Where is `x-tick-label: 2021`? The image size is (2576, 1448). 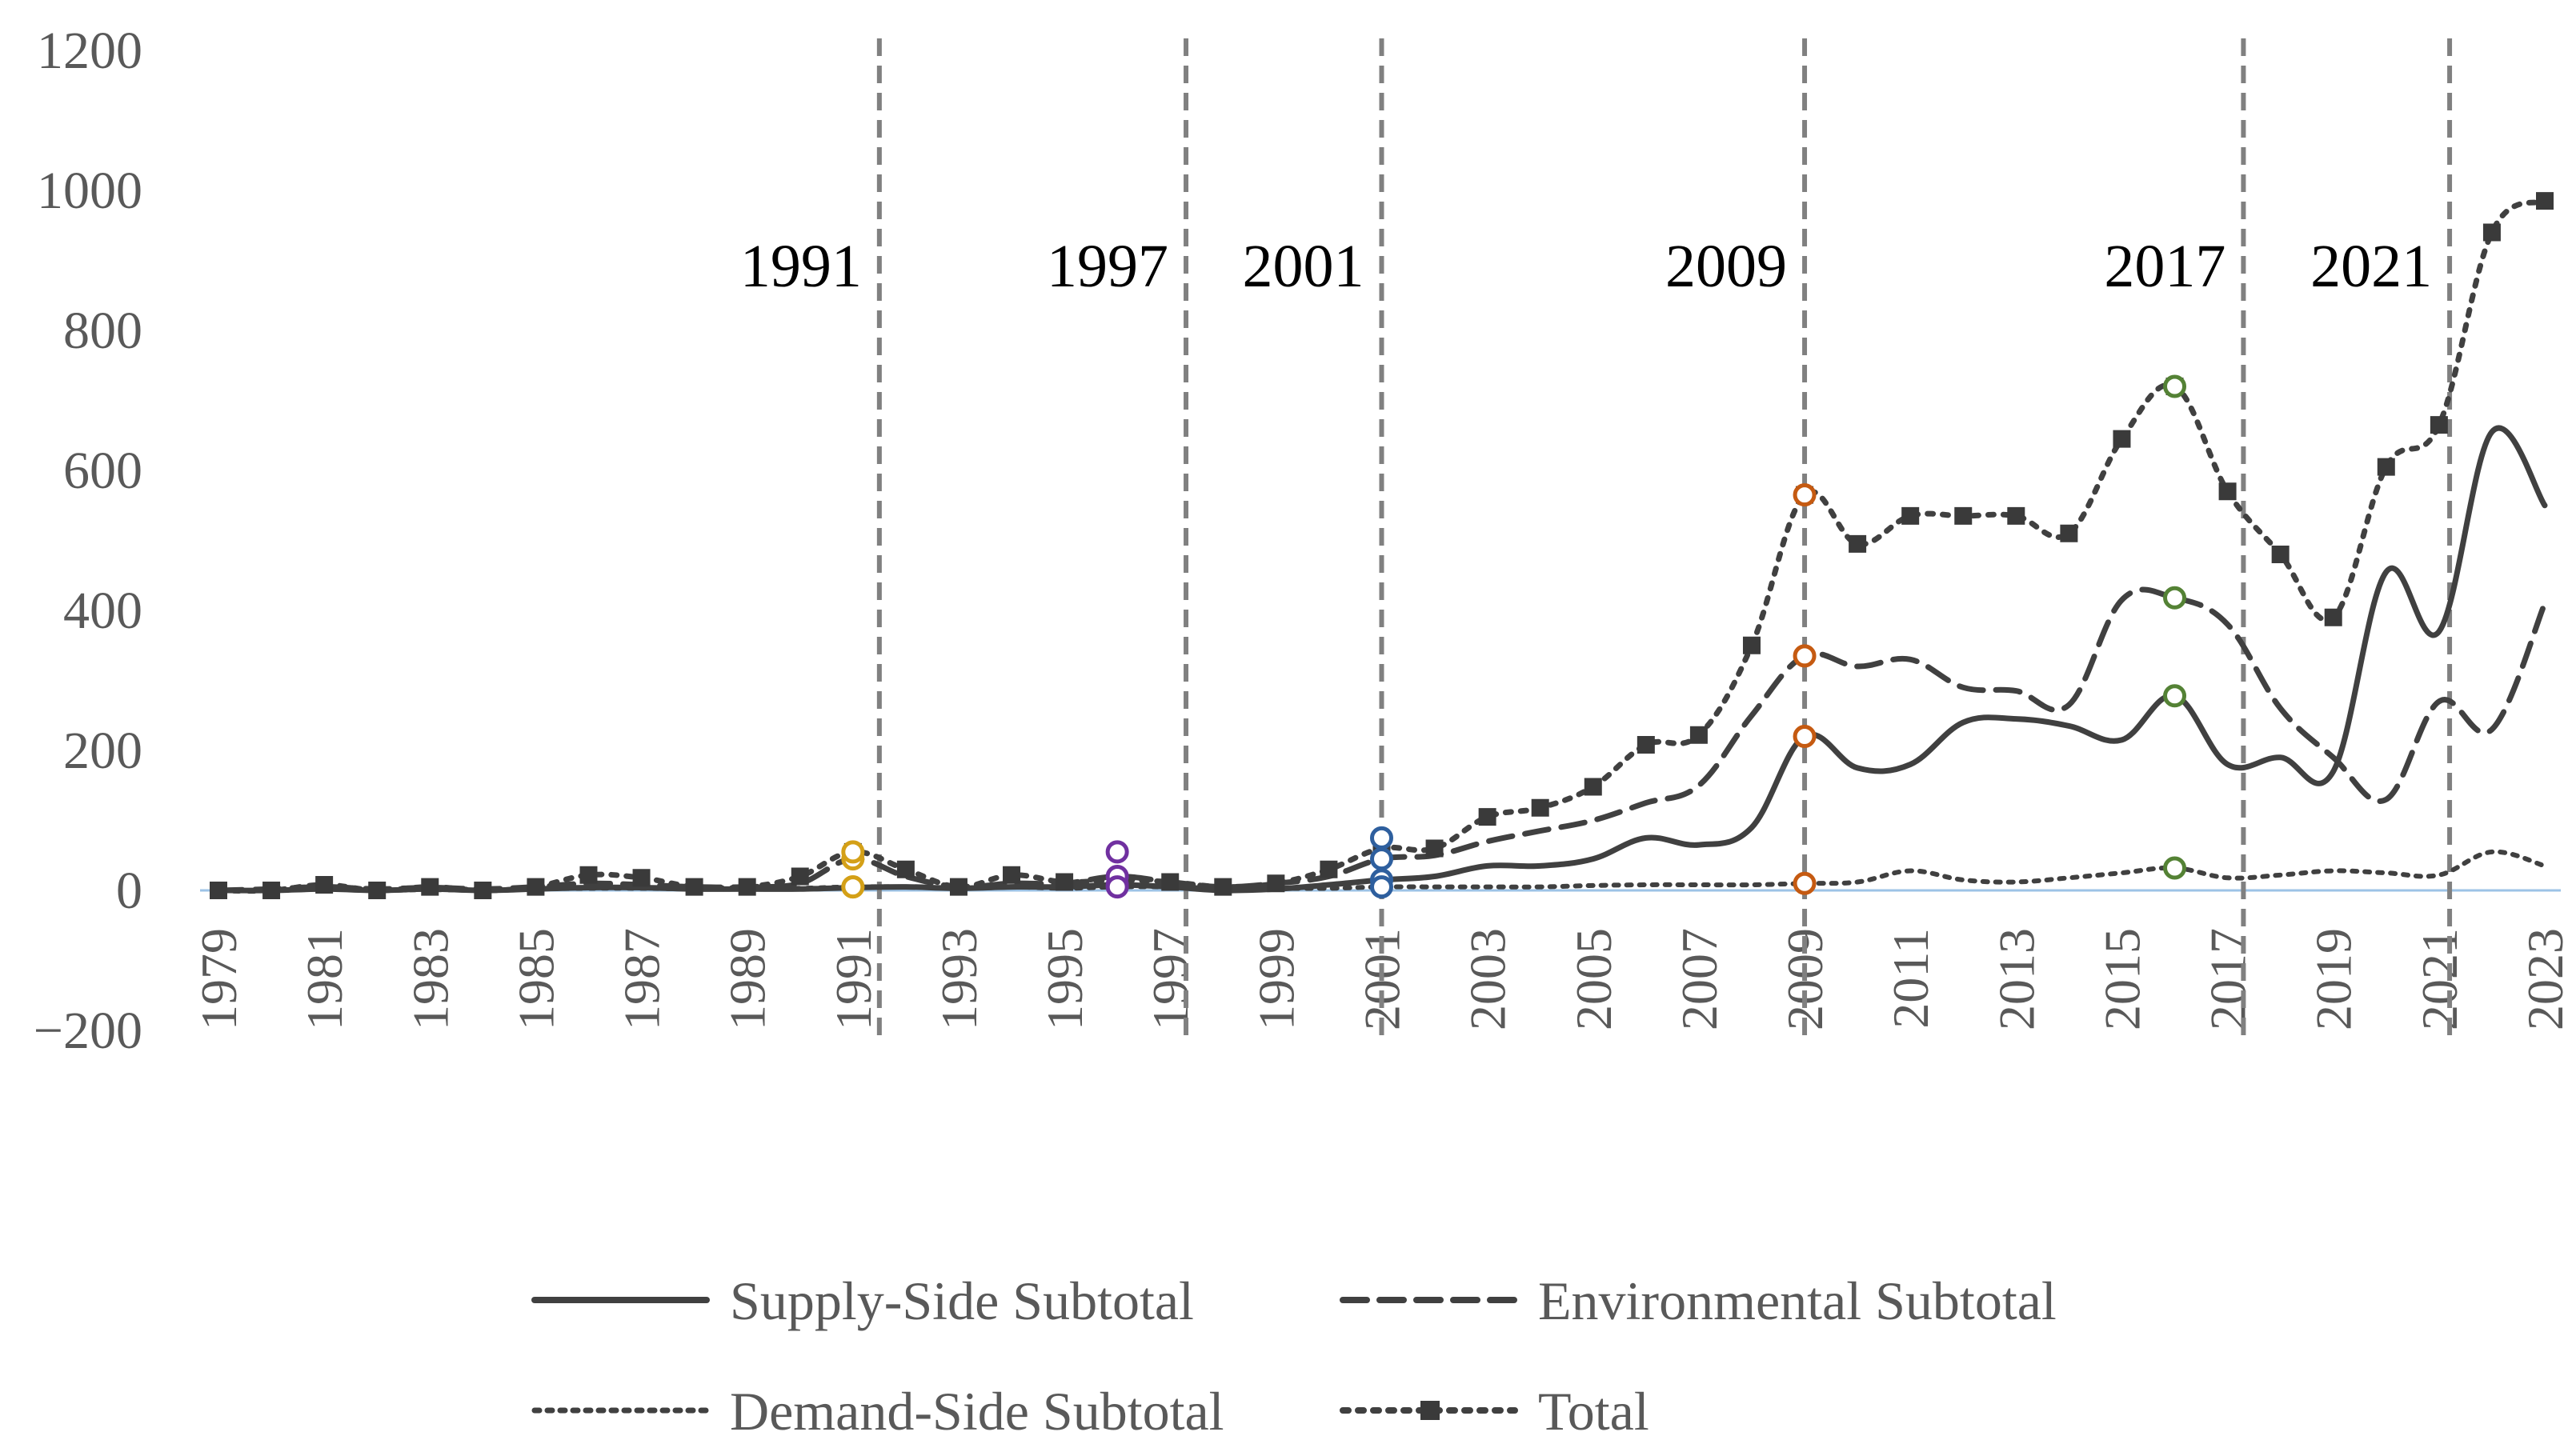 x-tick-label: 2021 is located at coordinates (2439, 979).